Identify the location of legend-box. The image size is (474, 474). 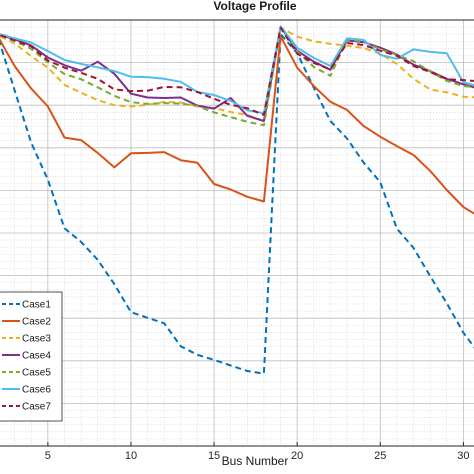
(31, 356).